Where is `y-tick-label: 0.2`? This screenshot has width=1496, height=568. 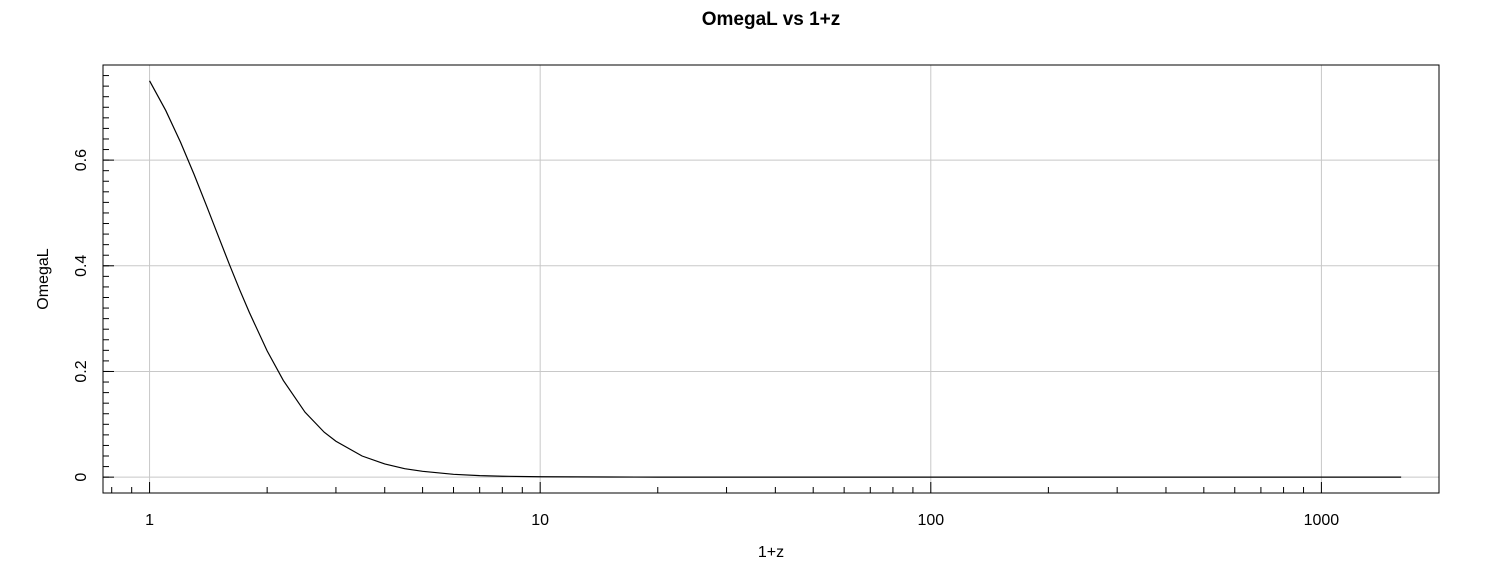 y-tick-label: 0.2 is located at coordinates (81, 371).